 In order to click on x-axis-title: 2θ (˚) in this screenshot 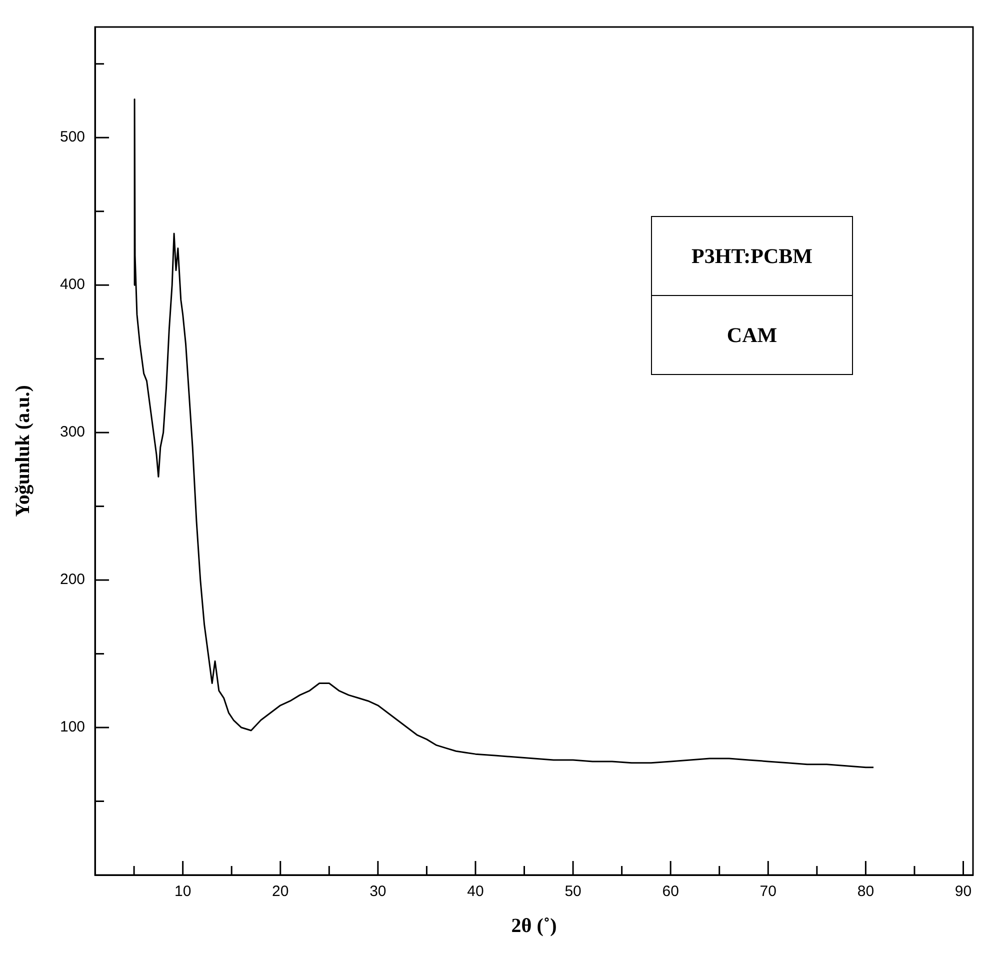, I will do `click(534, 926)`.